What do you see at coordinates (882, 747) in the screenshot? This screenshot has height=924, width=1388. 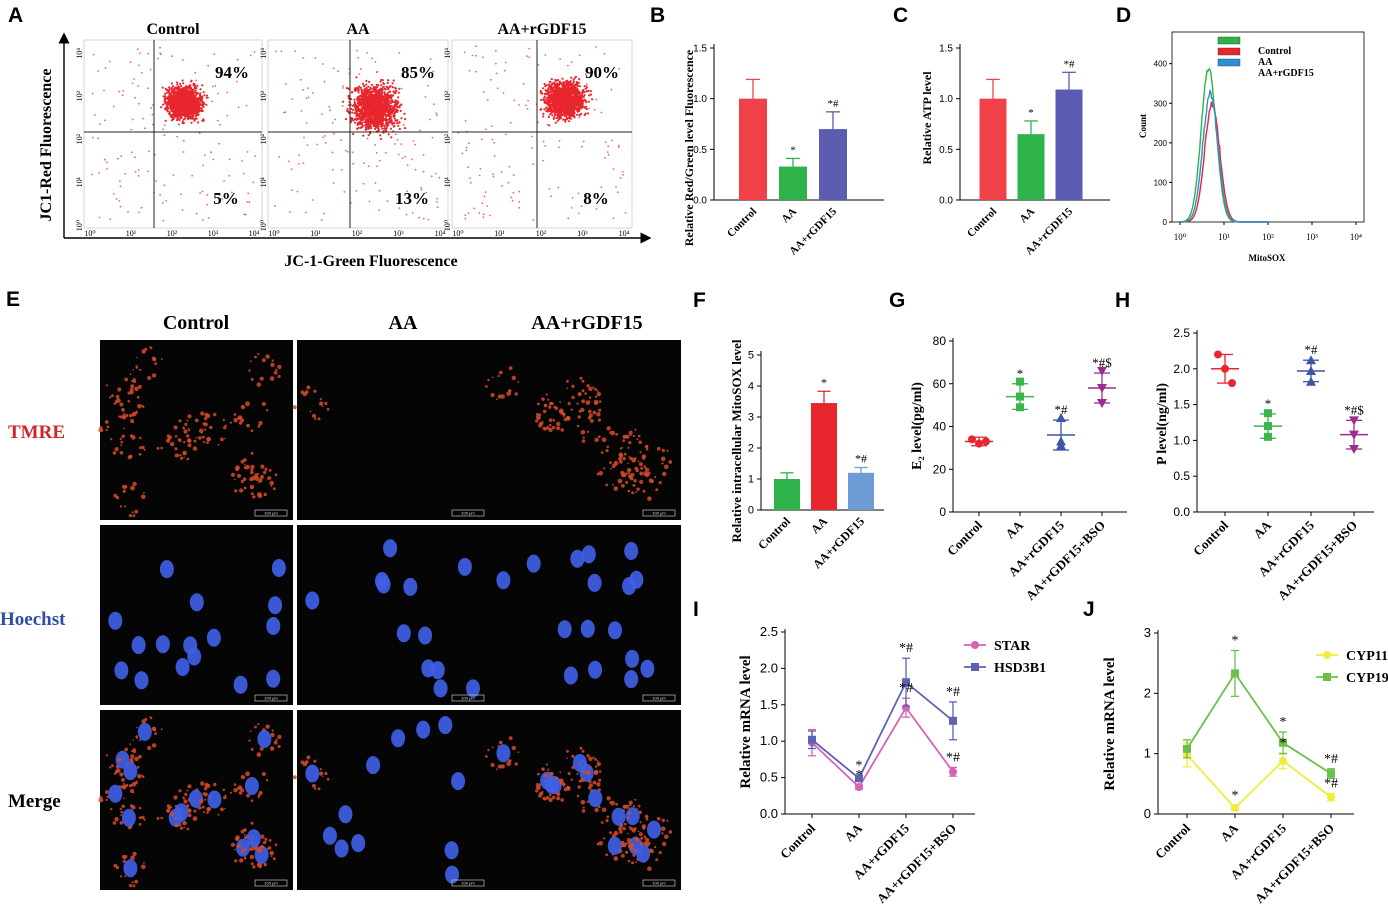 I see `i-series-line` at bounding box center [882, 747].